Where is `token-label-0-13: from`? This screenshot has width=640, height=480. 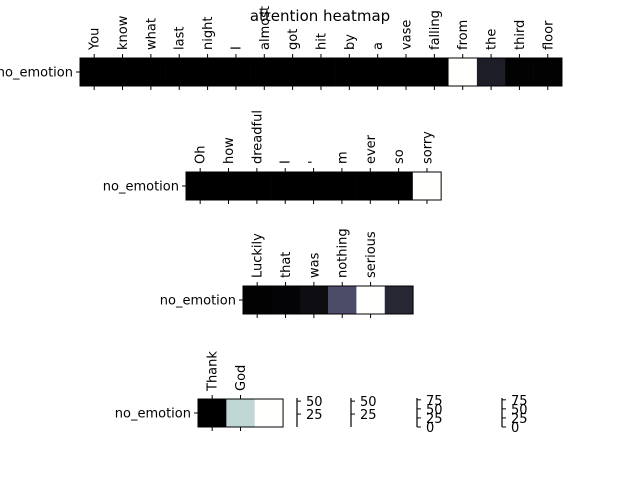
token-label-0-13: from is located at coordinates (463, 35).